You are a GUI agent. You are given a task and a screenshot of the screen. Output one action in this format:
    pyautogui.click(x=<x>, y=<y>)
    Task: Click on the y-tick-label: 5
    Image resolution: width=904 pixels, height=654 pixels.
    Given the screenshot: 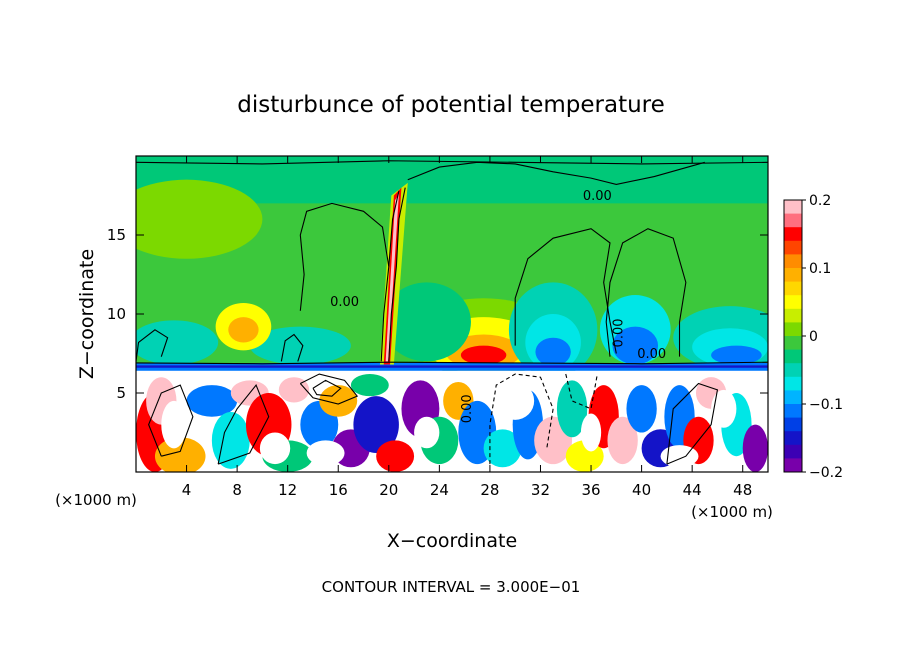 What is the action you would take?
    pyautogui.click(x=121, y=393)
    